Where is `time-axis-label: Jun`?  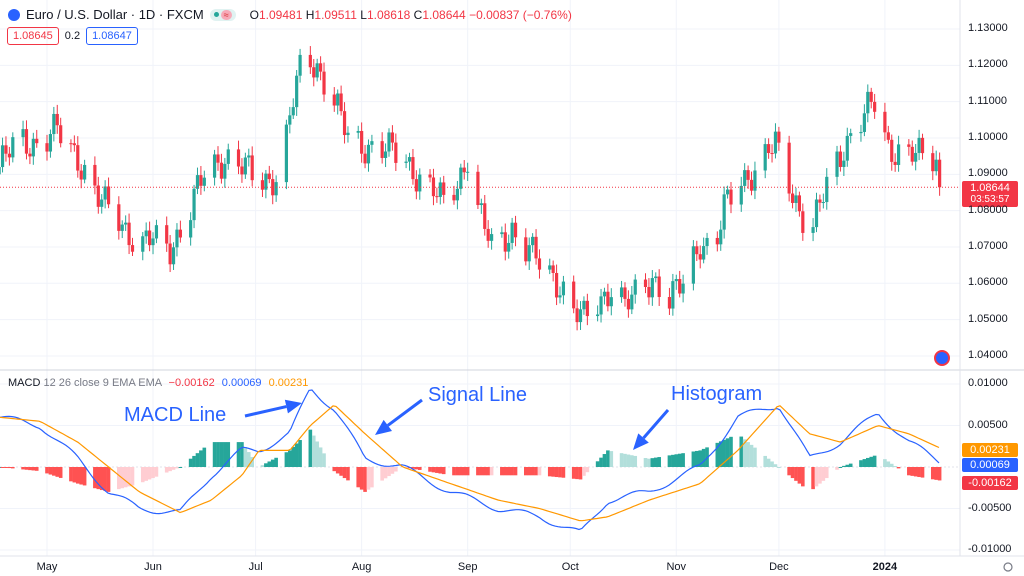
time-axis-label: Jun is located at coordinates (153, 567).